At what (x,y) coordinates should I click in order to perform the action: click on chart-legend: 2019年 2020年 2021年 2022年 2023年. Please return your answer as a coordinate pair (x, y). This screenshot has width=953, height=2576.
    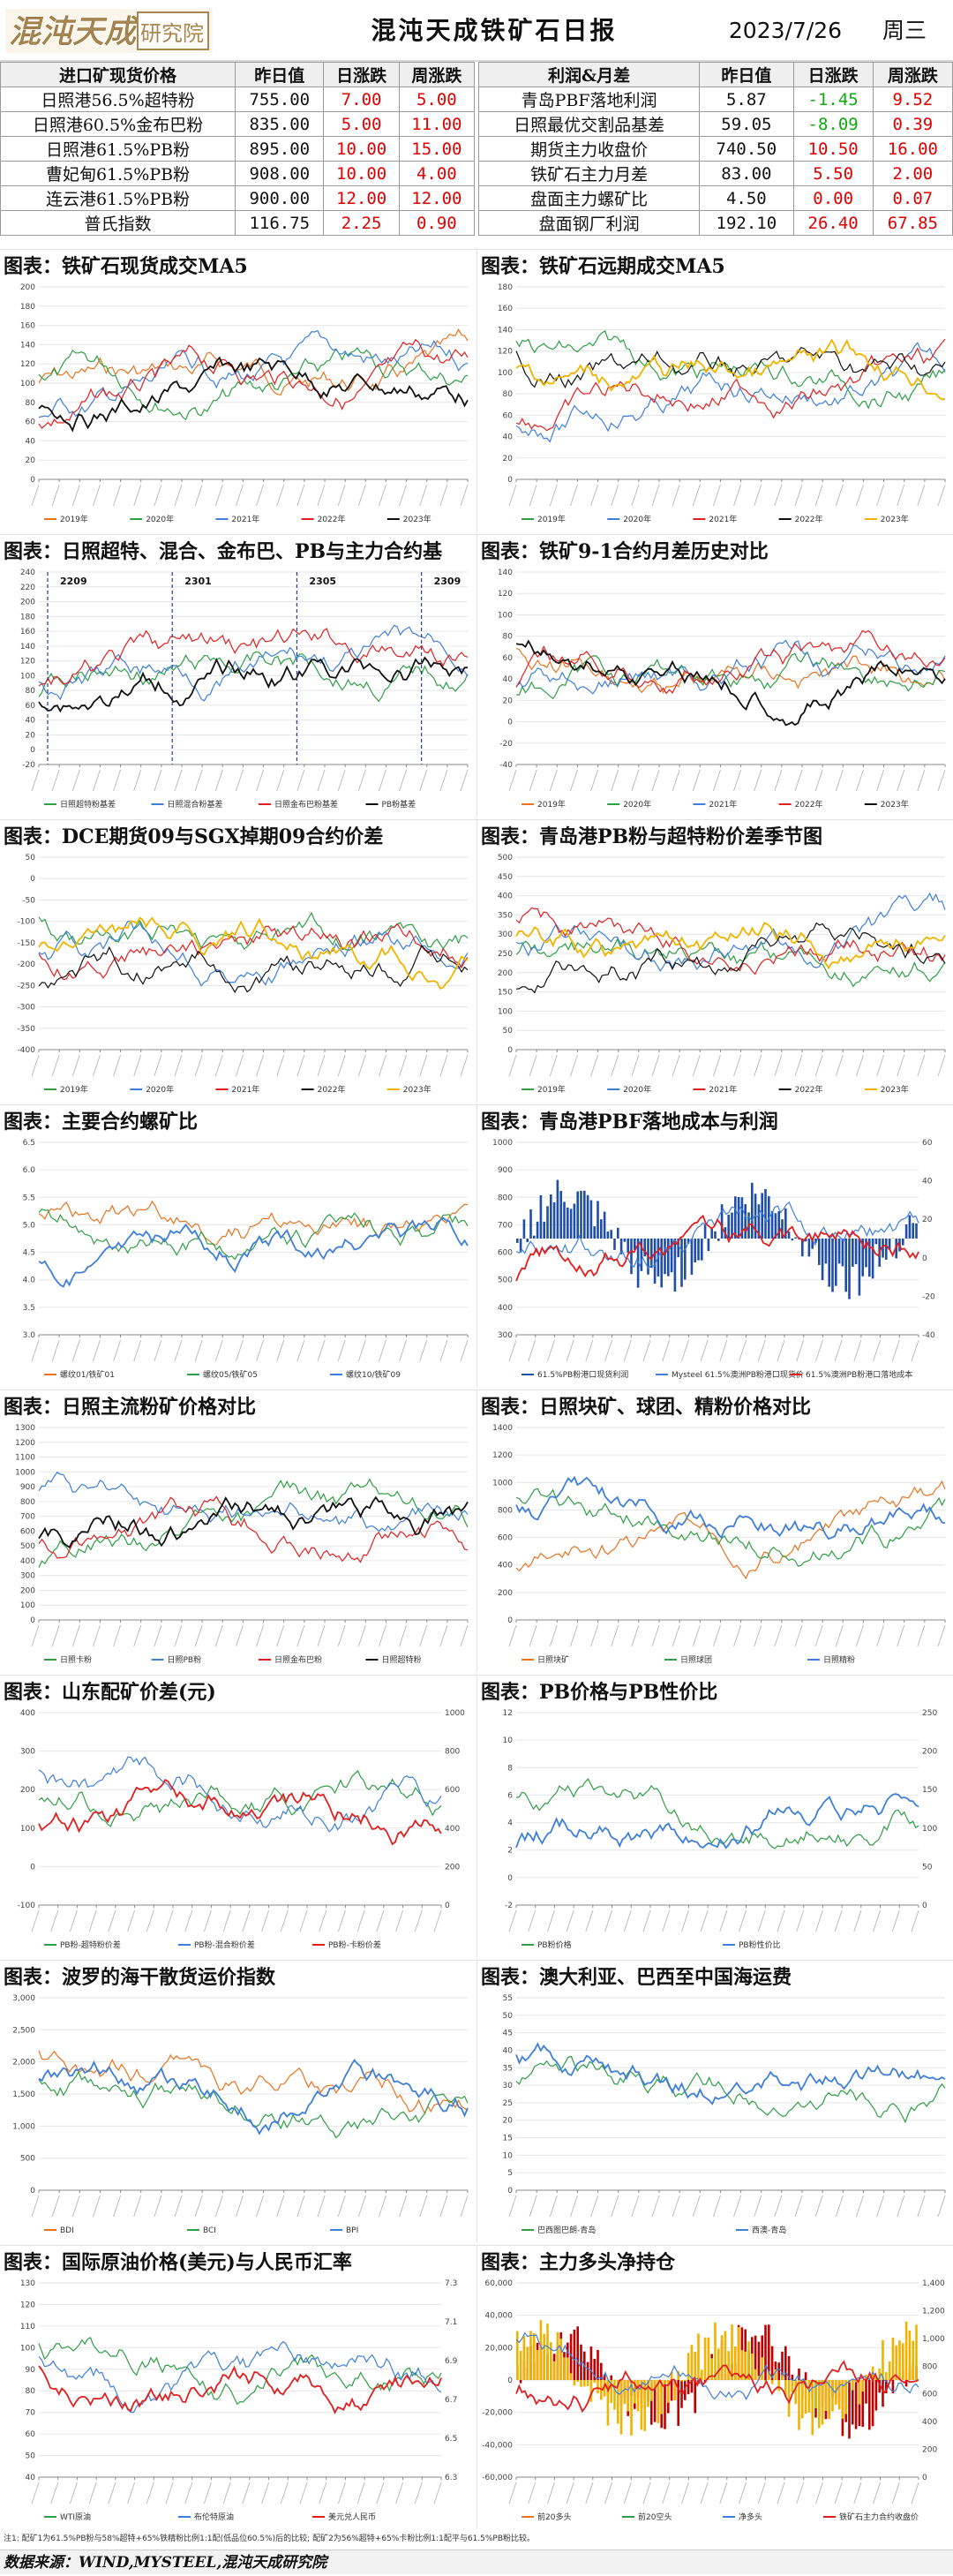
    Looking at the image, I should click on (715, 1089).